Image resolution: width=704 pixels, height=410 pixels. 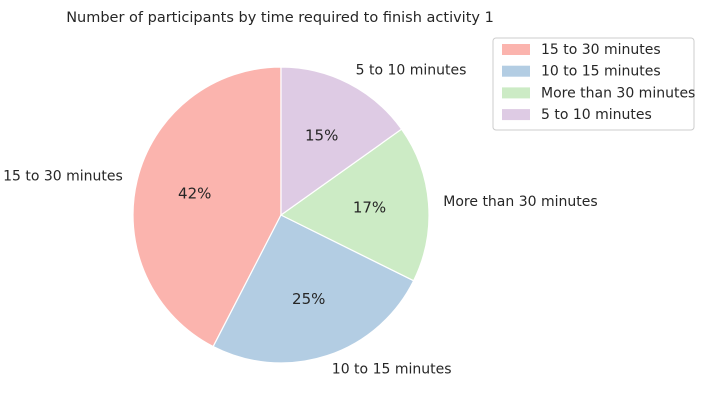 I want to click on slice-label-1: 10 to 15 minutes, so click(x=392, y=370).